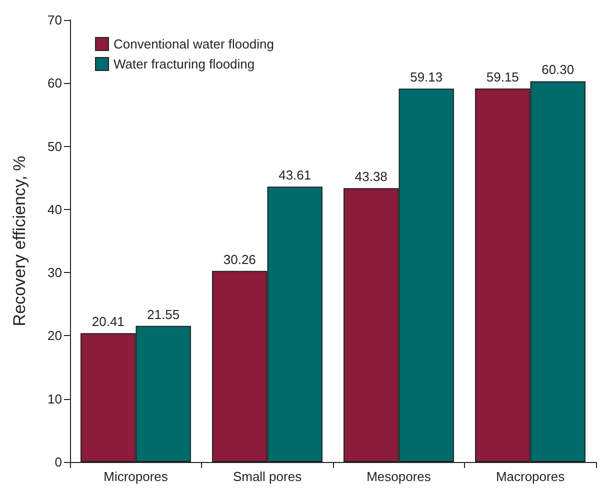 This screenshot has width=604, height=502. What do you see at coordinates (531, 476) in the screenshot?
I see `x-tick-label: Macropores` at bounding box center [531, 476].